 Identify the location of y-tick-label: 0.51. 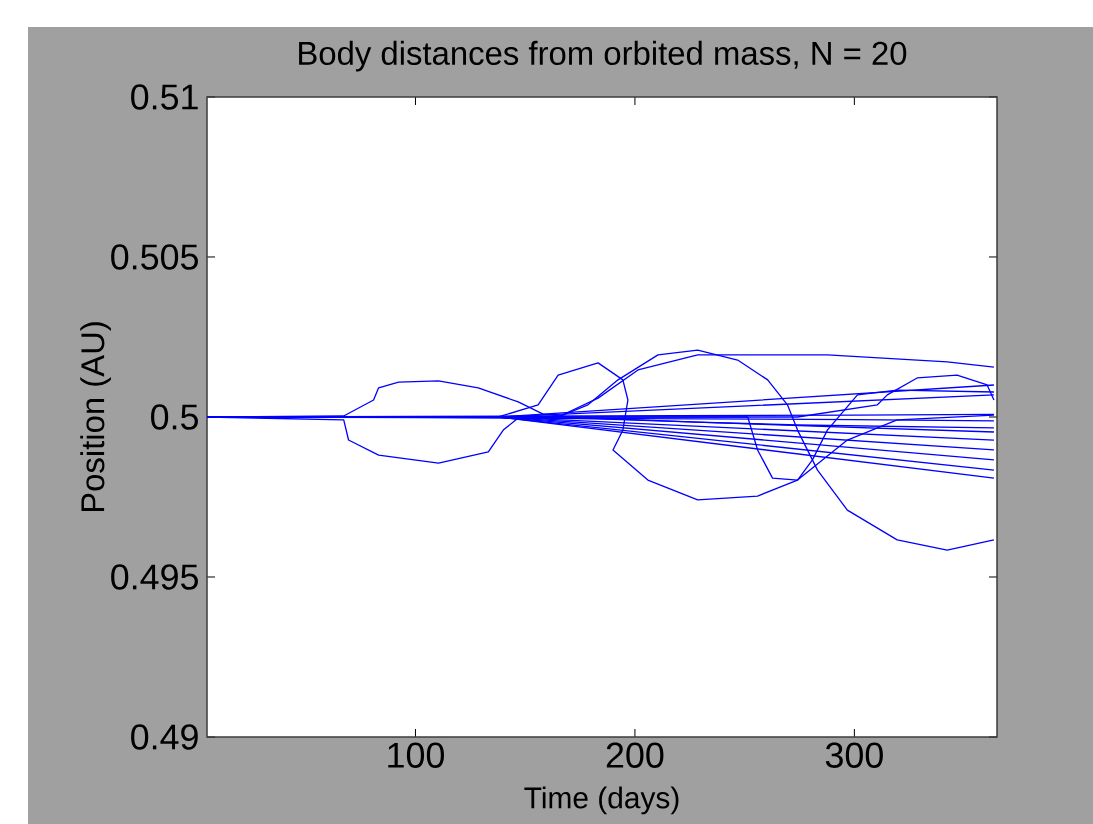
(164, 97).